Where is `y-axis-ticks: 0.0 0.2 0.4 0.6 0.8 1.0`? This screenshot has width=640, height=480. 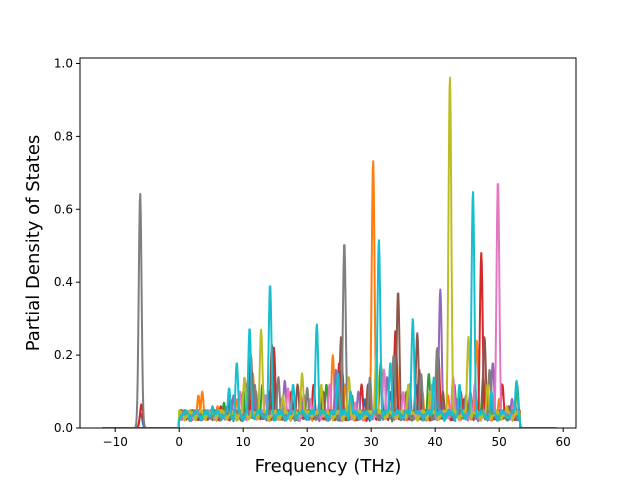 y-axis-ticks: 0.0 0.2 0.4 0.6 0.8 1.0 is located at coordinates (67, 245).